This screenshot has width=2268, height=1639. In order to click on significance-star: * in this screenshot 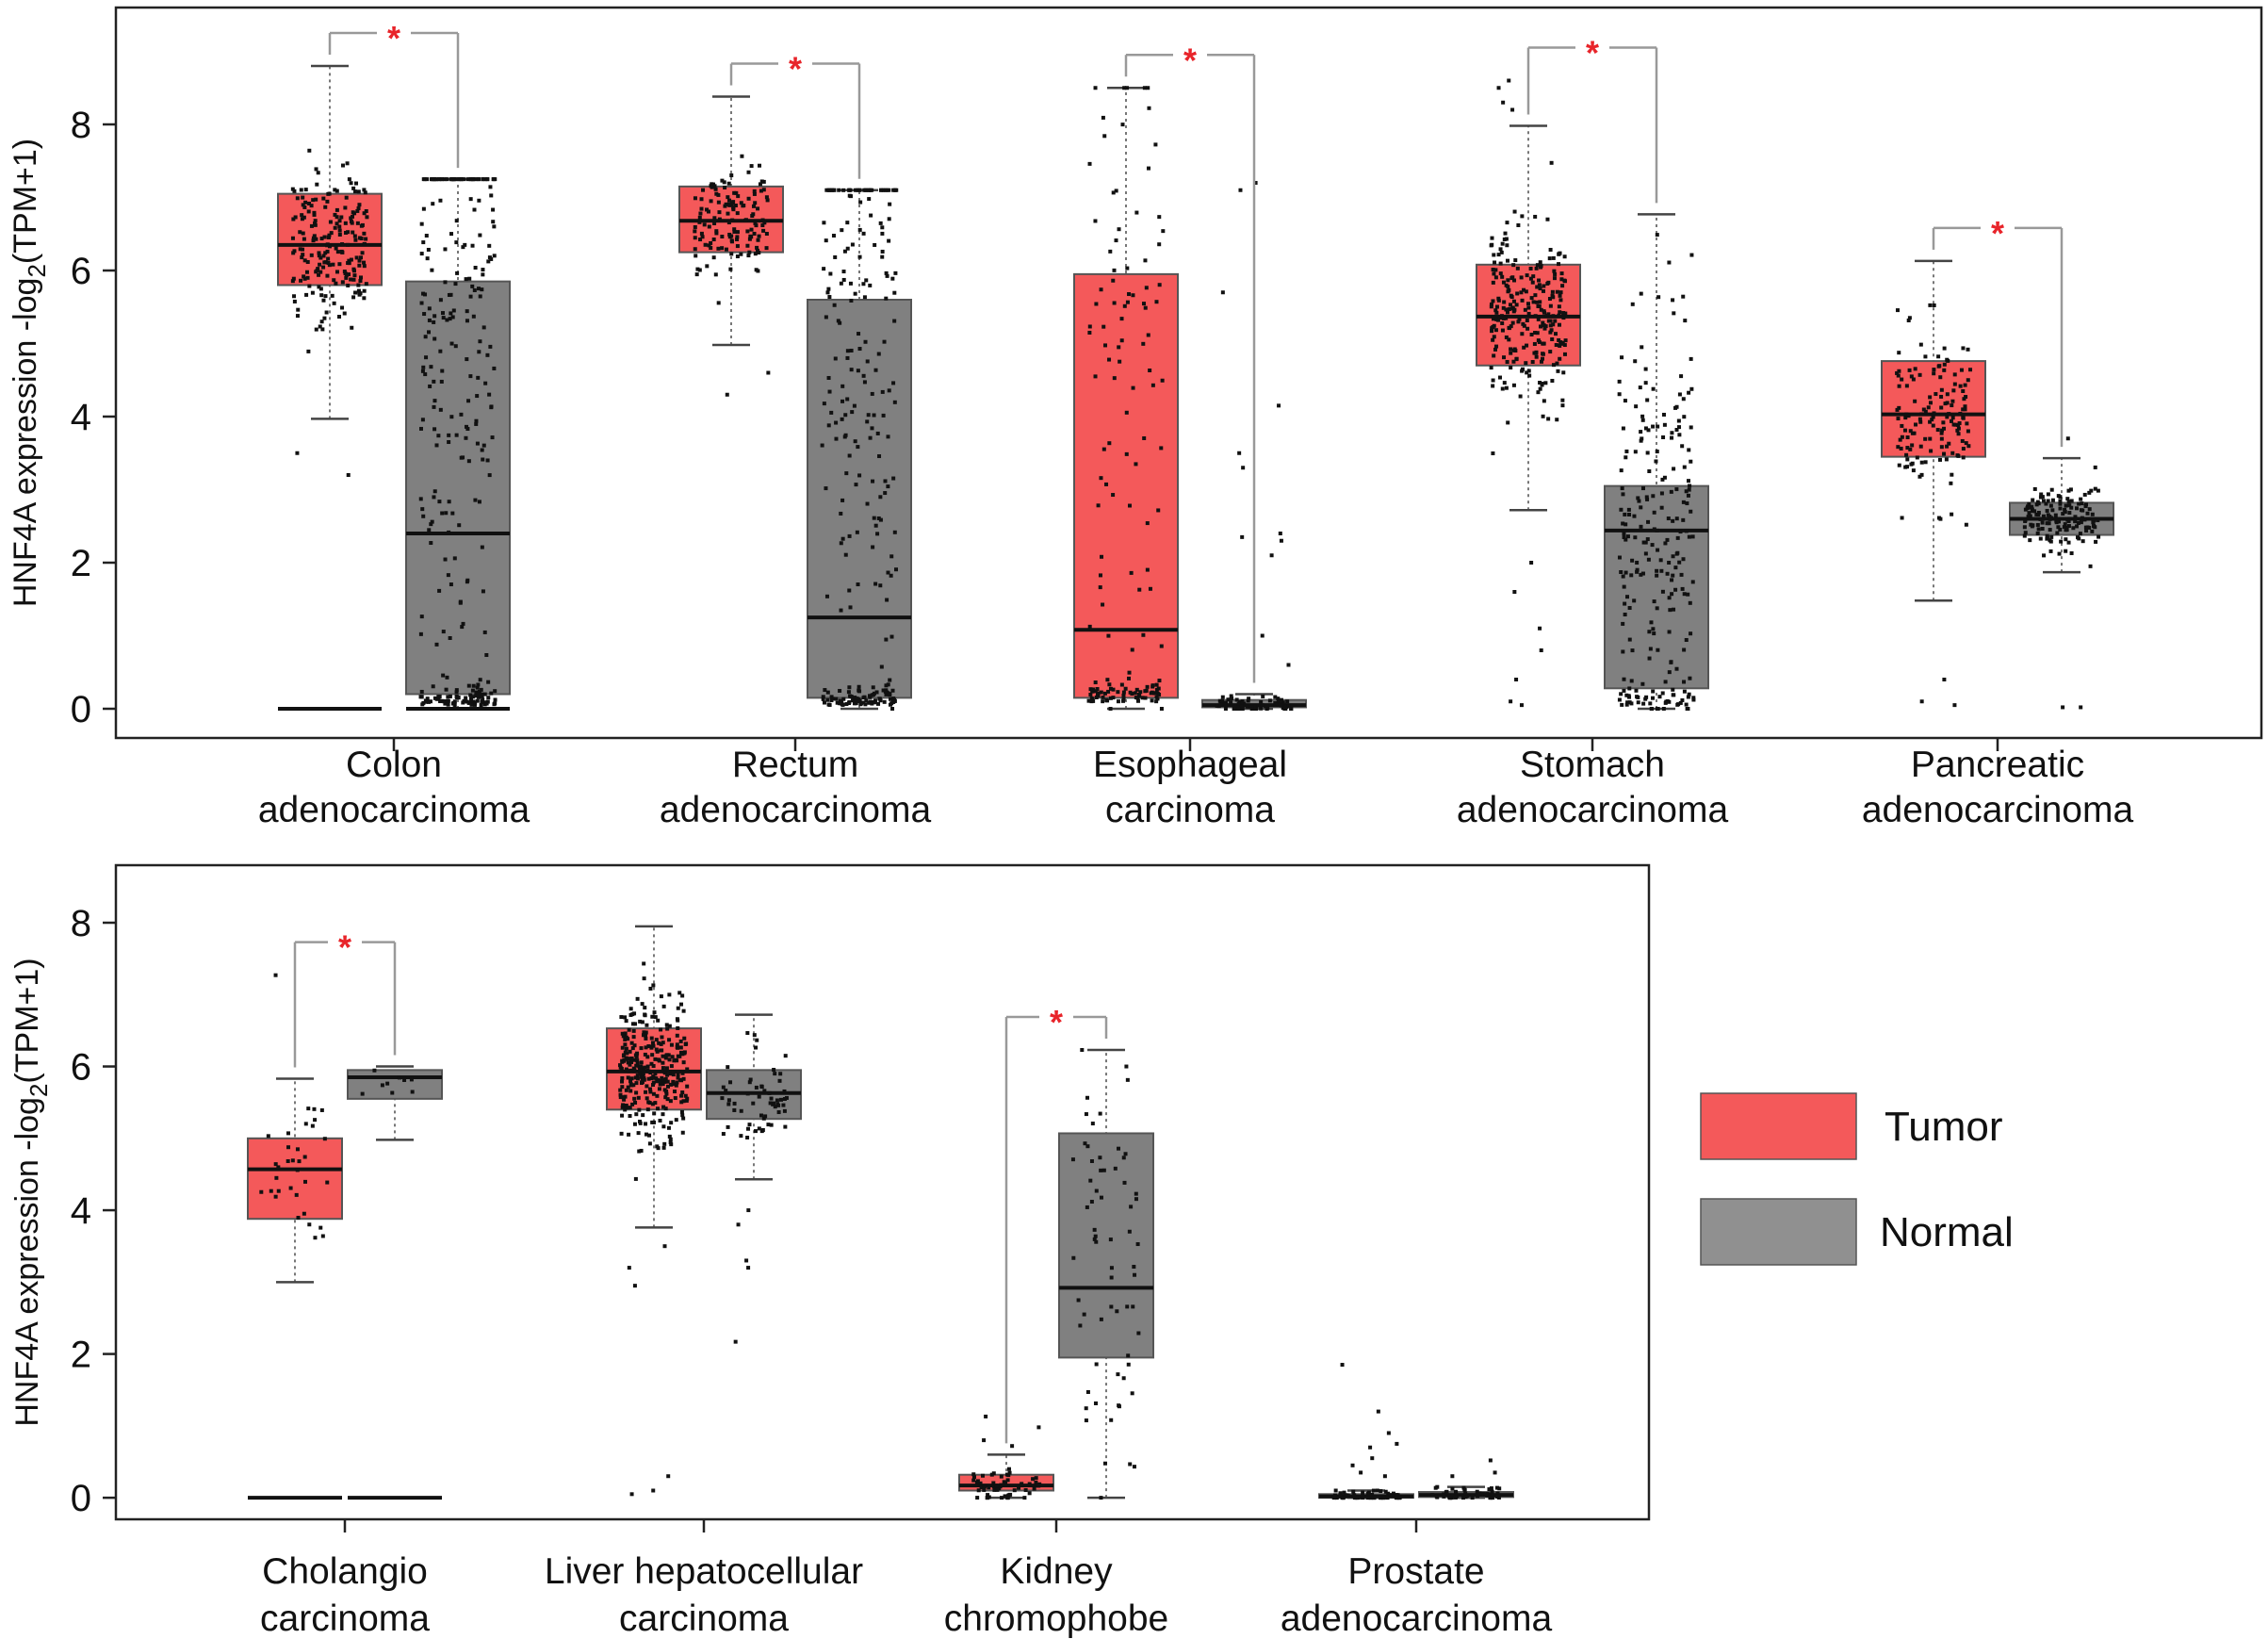, I will do `click(1056, 1022)`.